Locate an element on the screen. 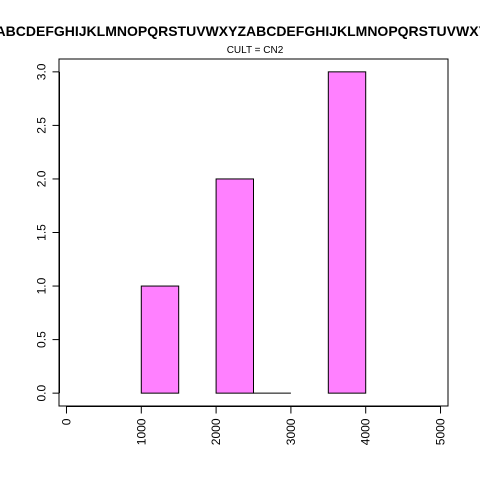  chart-subtitle: CULT = CN2 is located at coordinates (255, 50).